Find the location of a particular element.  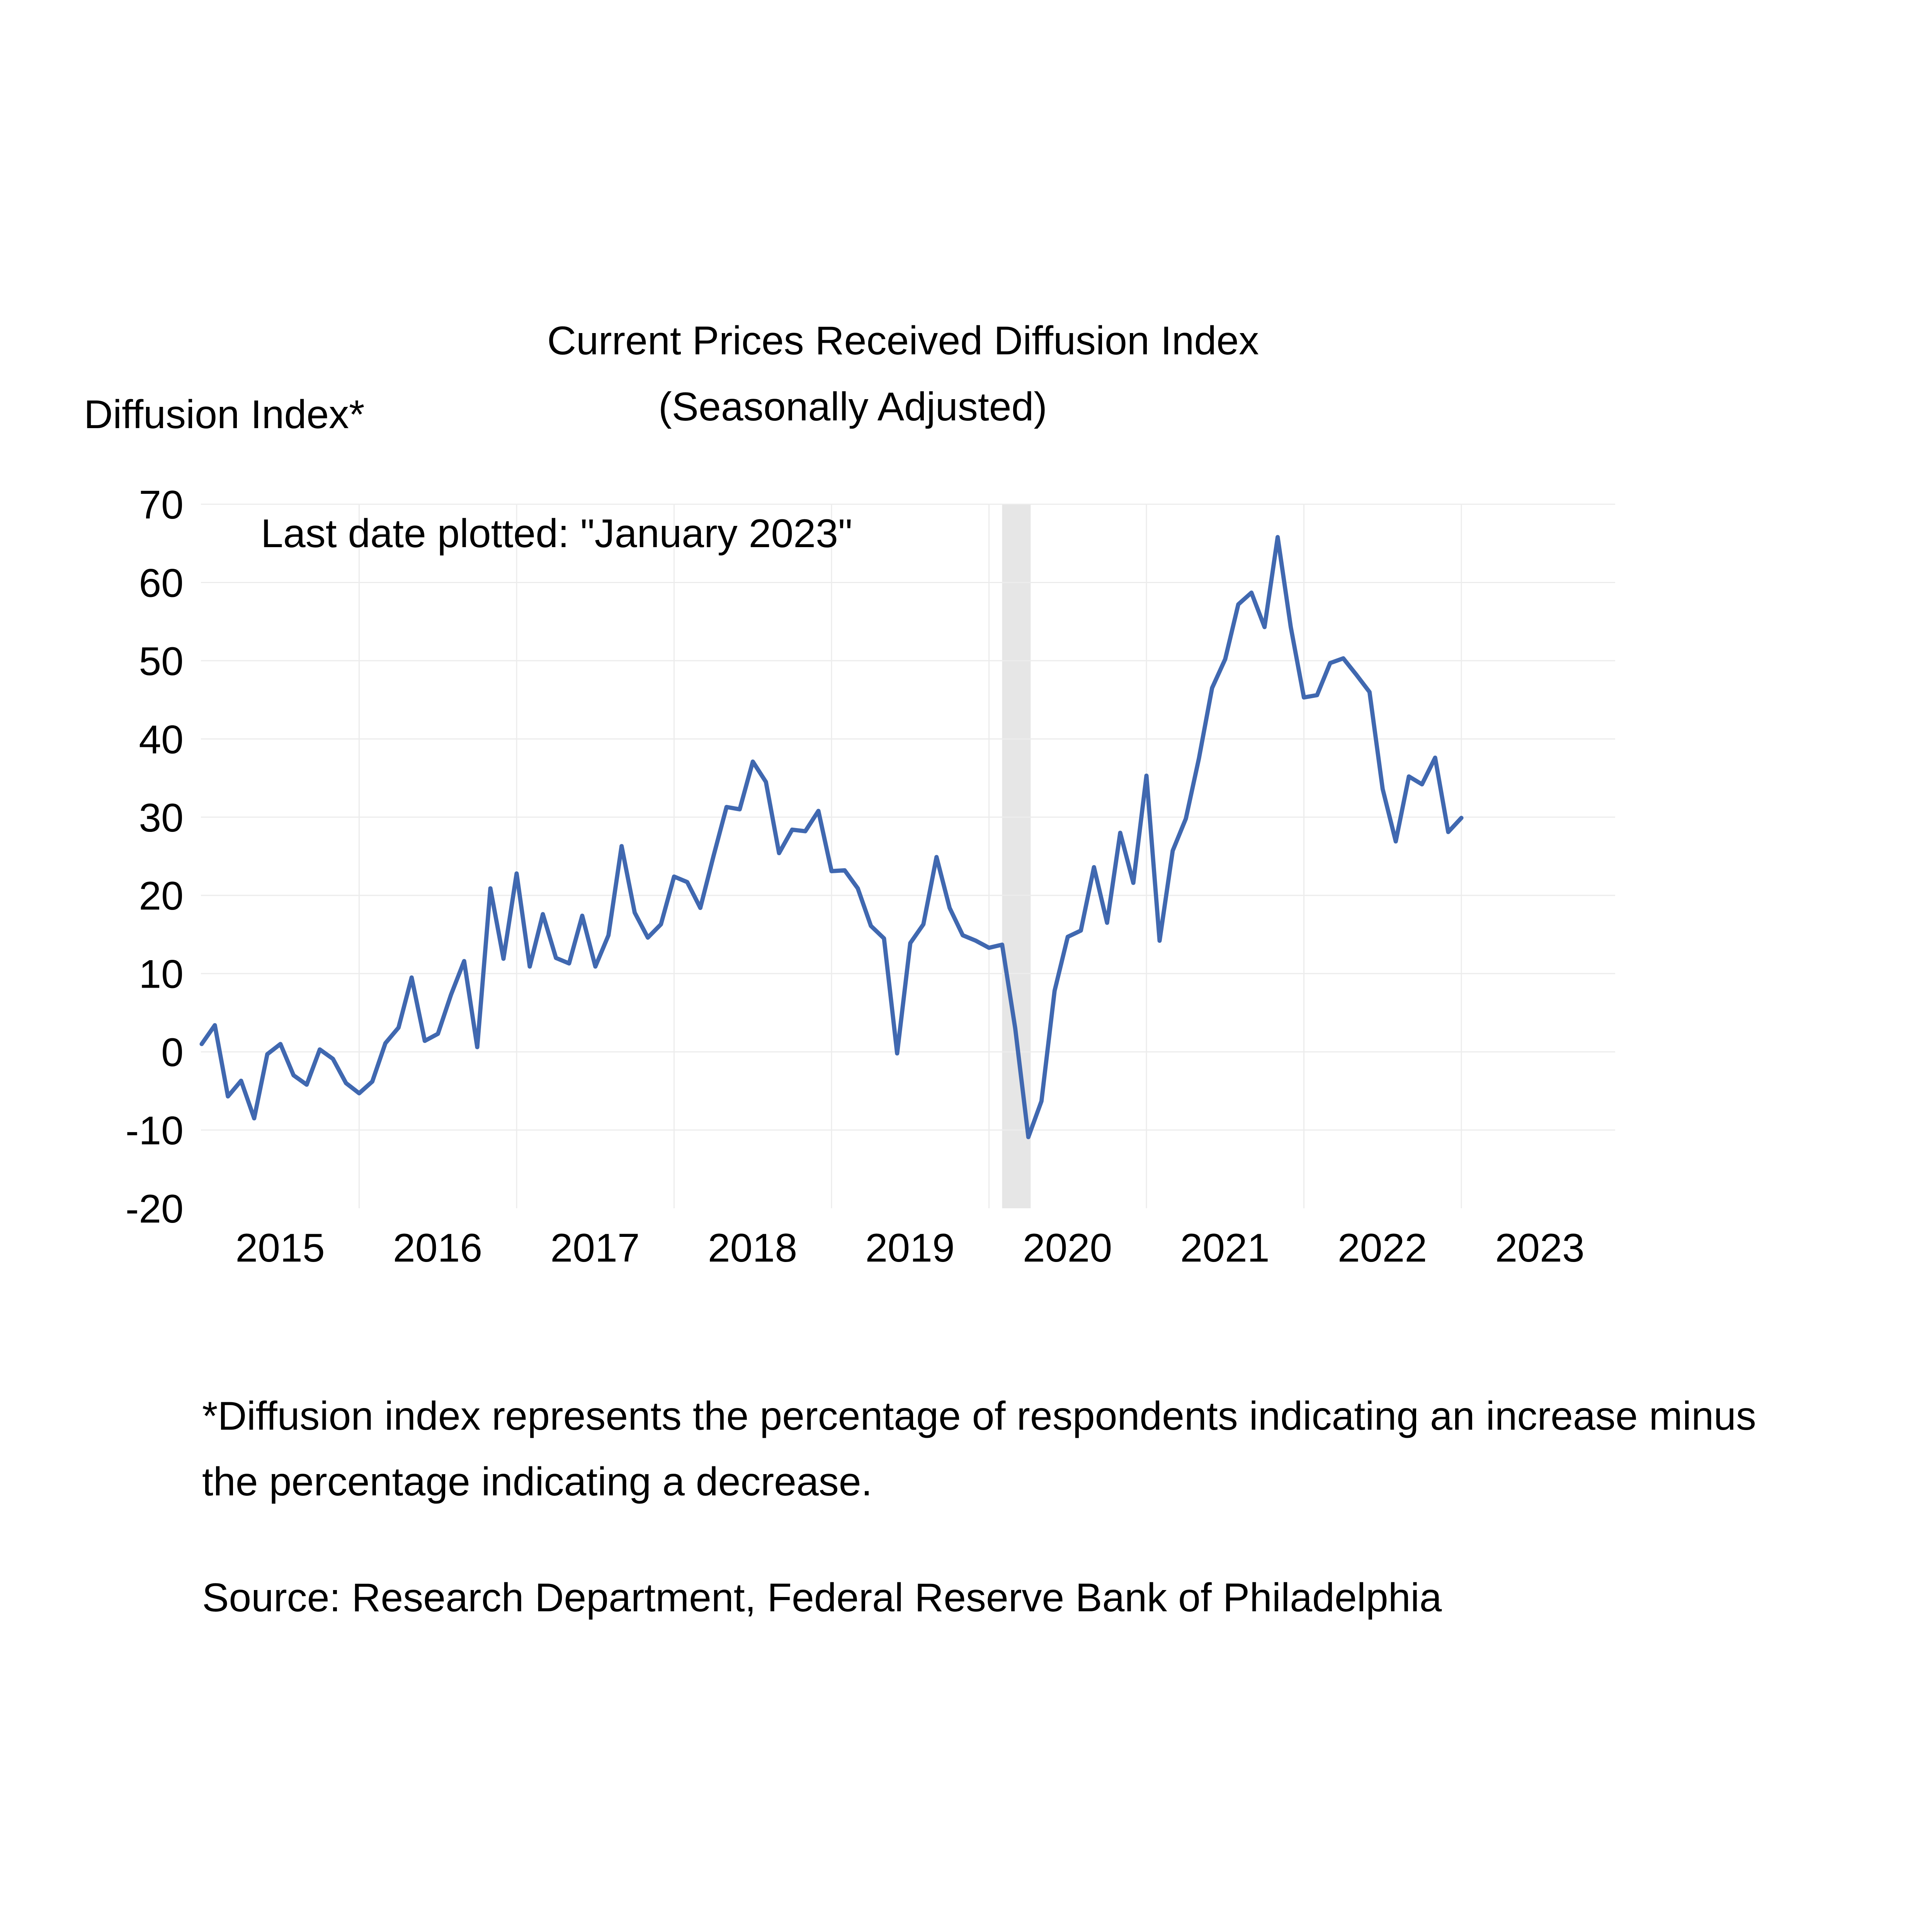

last-date-annotation: Last date plotted: "January 2023" is located at coordinates (556, 533).